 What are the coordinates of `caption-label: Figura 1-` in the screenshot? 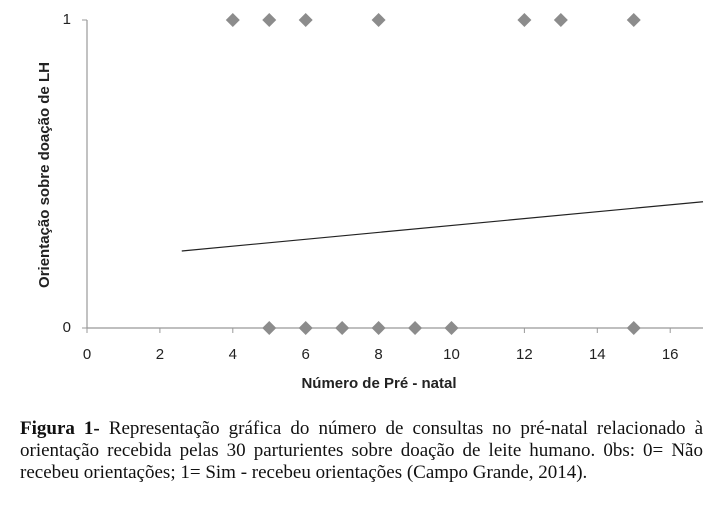 It's located at (60, 428).